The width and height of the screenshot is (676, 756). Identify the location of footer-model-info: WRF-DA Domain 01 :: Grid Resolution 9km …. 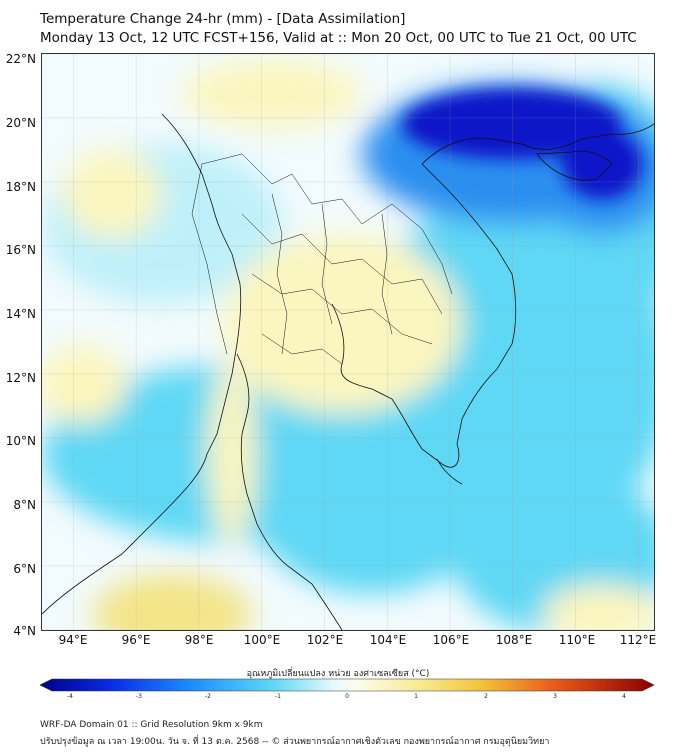
(151, 725).